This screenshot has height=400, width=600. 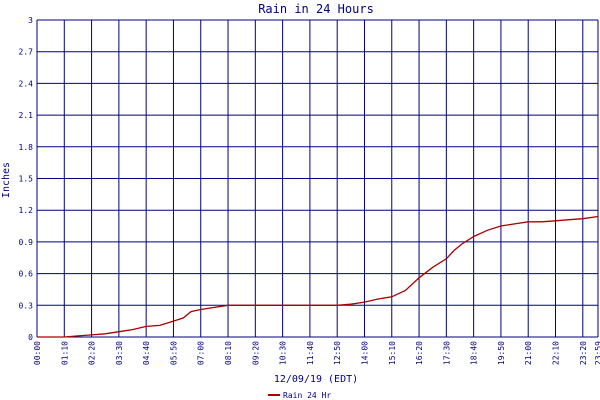 I want to click on y-tick-label: 1.8, so click(x=26, y=147).